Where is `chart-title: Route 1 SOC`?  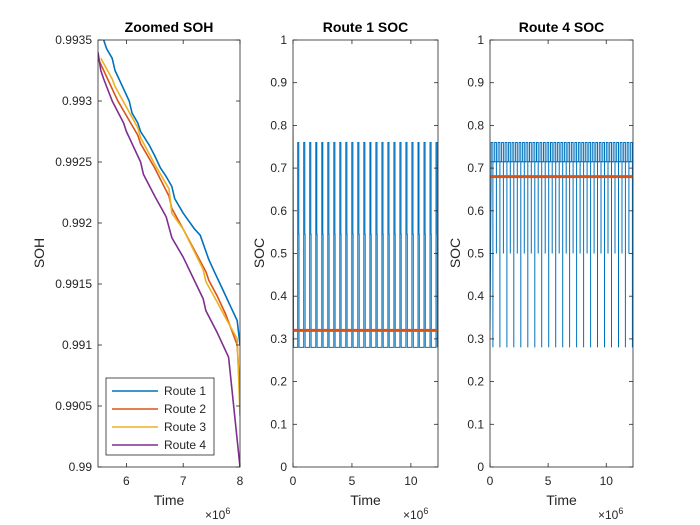
chart-title: Route 1 SOC is located at coordinates (366, 27).